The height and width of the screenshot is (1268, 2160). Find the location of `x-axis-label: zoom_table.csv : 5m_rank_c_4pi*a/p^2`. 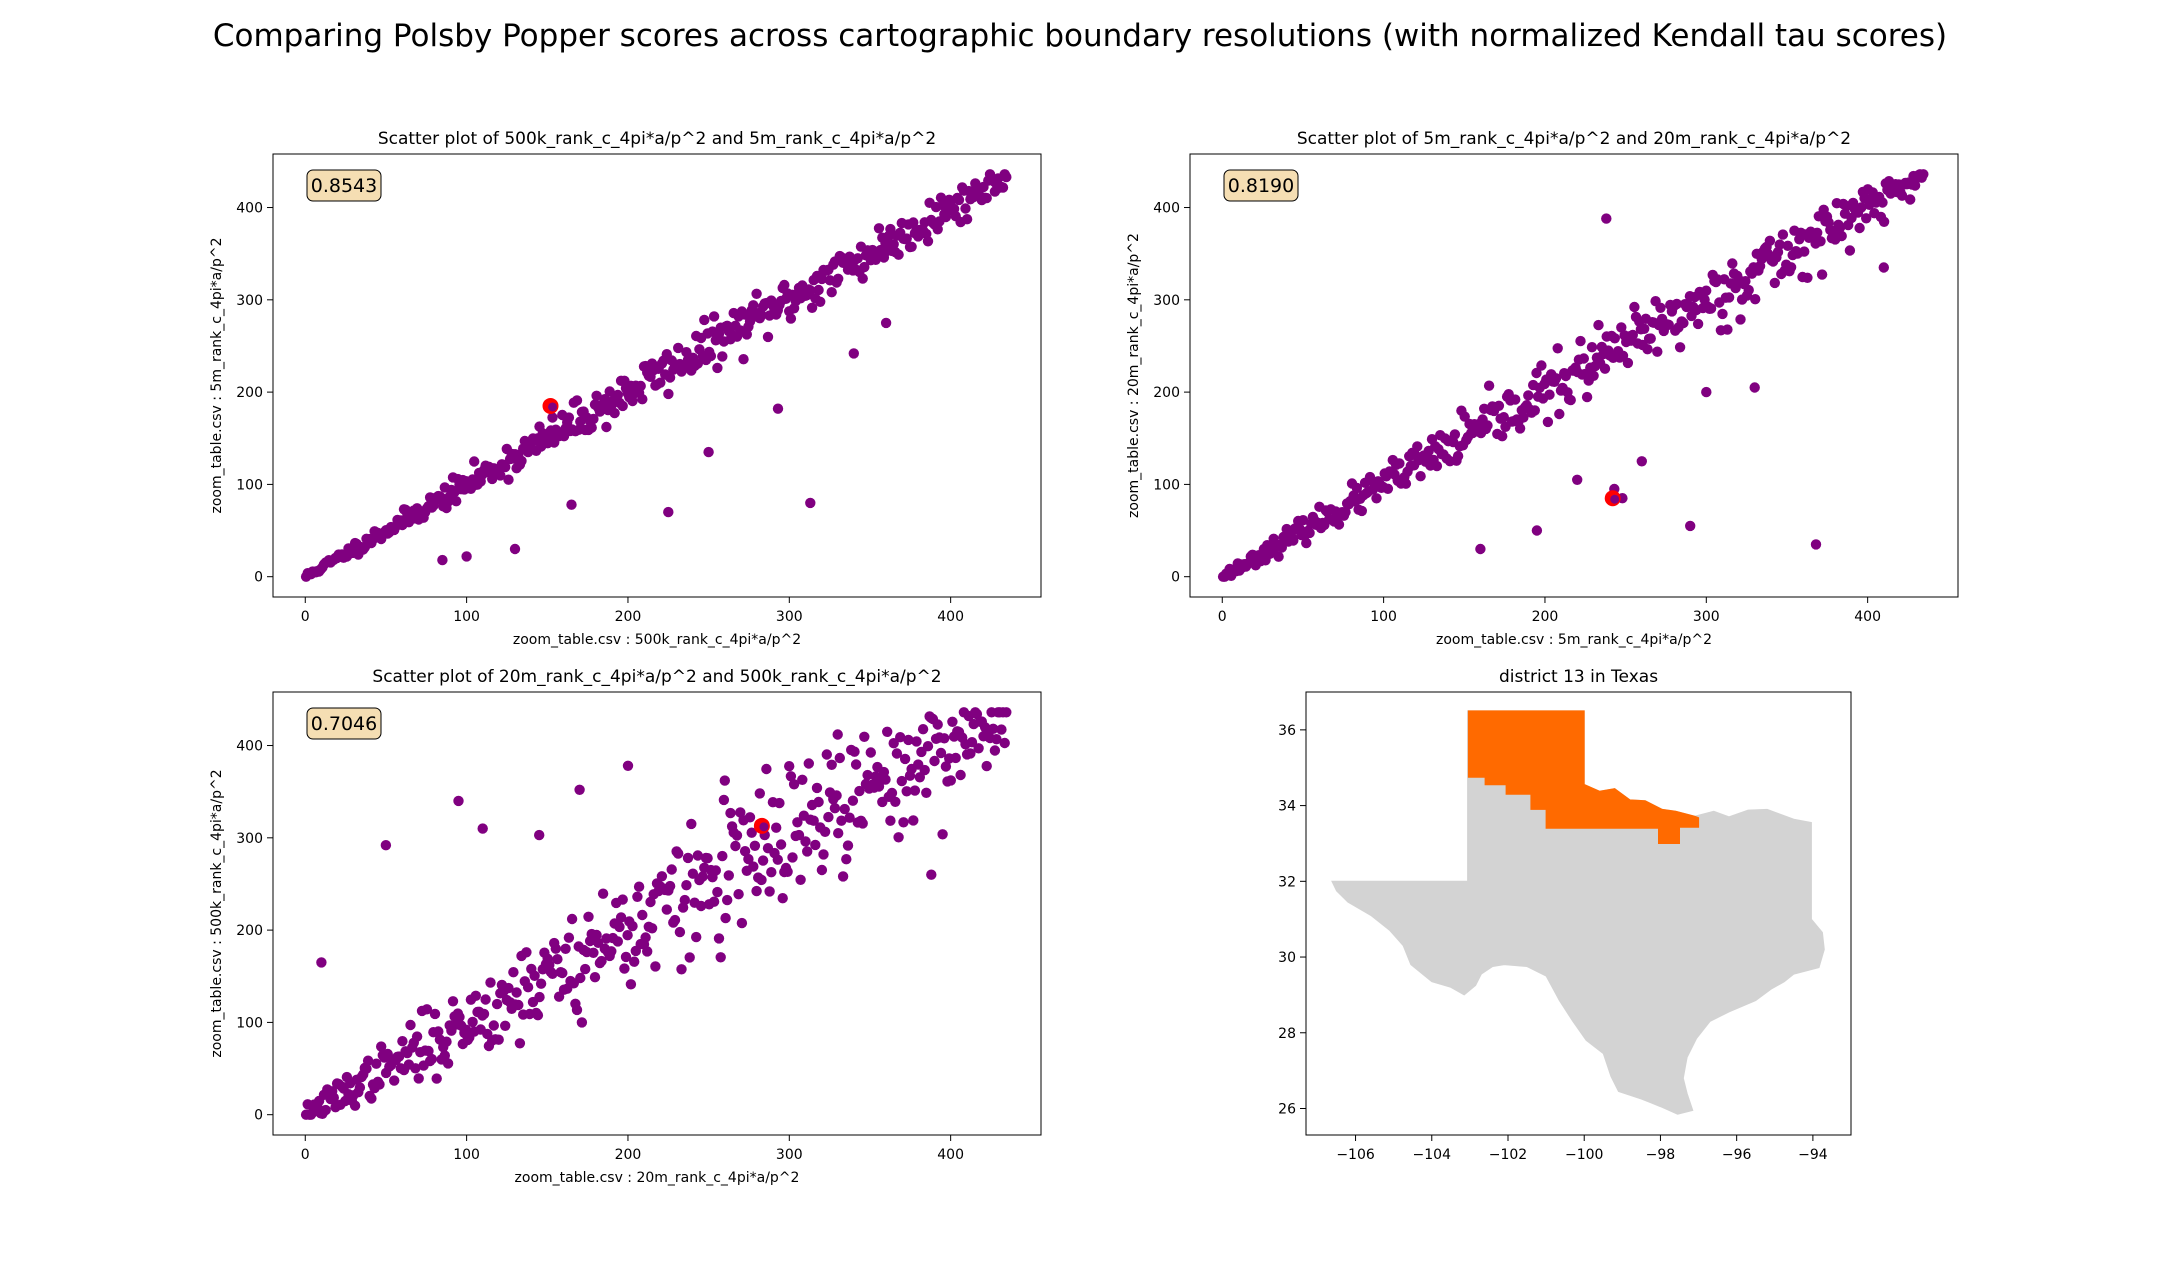

x-axis-label: zoom_table.csv : 5m_rank_c_4pi*a/p^2 is located at coordinates (1574, 640).